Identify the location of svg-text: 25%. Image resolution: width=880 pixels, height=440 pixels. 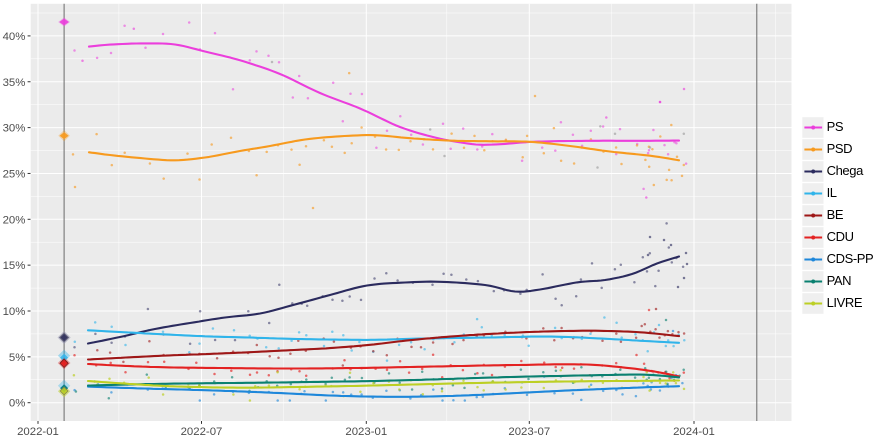
(14, 174).